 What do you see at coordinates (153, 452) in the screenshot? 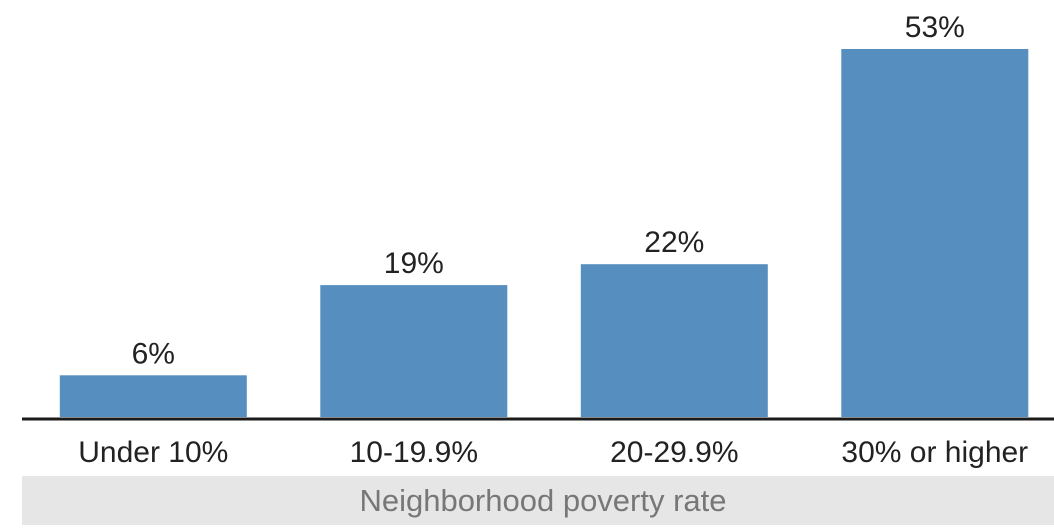
I see `x-tick-label-0: Under 10%` at bounding box center [153, 452].